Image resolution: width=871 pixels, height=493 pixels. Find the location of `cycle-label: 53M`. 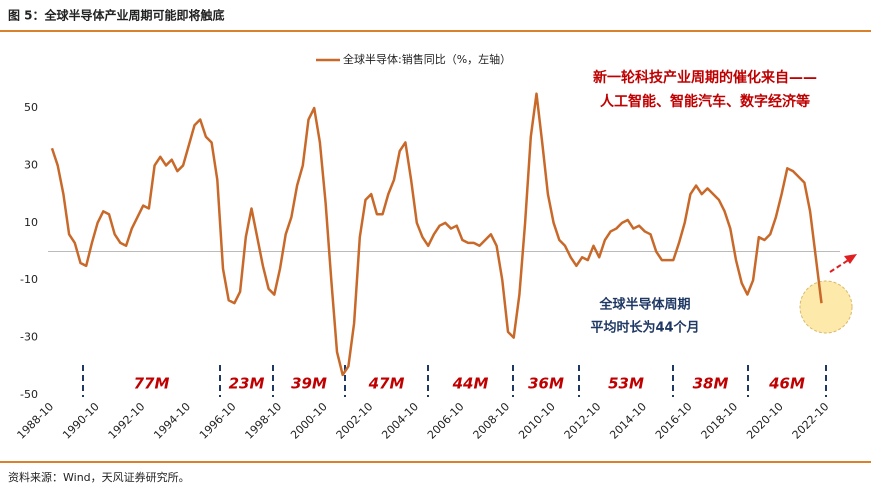

cycle-label: 53M is located at coordinates (626, 384).